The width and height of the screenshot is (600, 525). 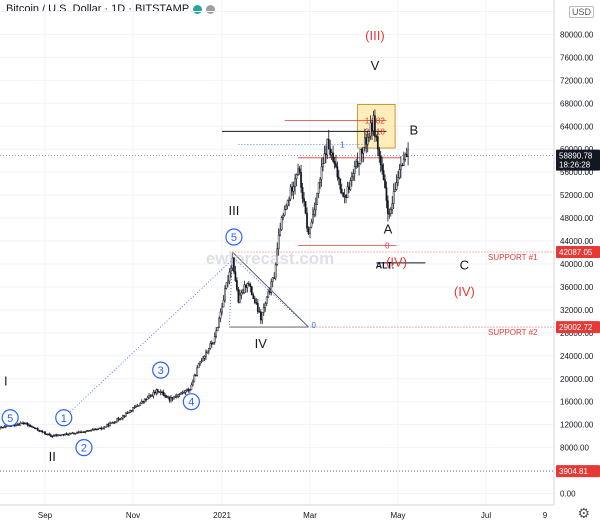 What do you see at coordinates (513, 257) in the screenshot?
I see `support-label: SUPPORT #1` at bounding box center [513, 257].